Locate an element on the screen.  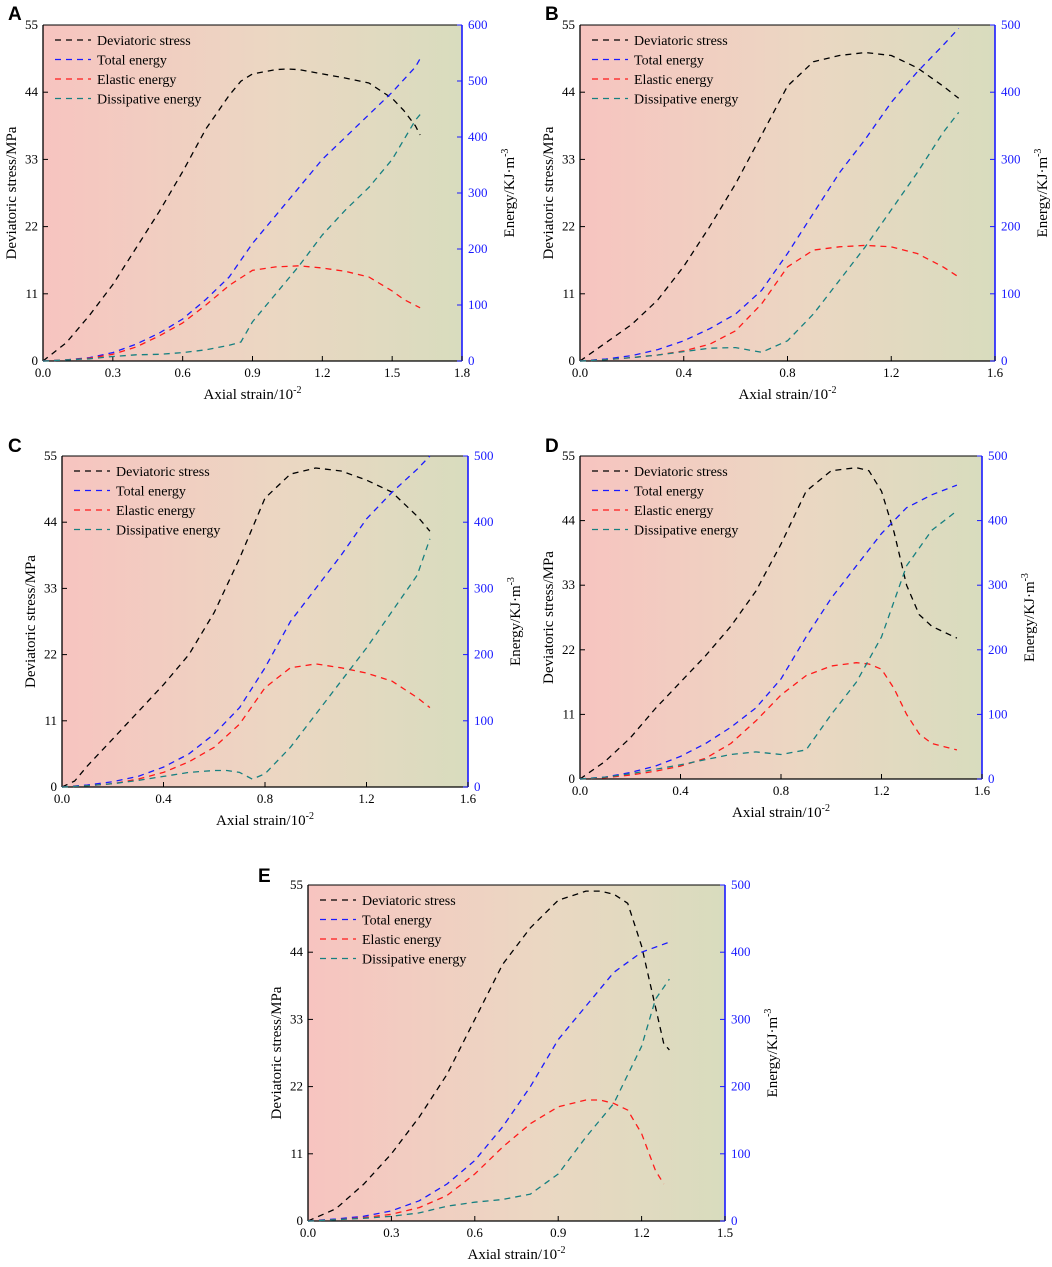
panel-label: C is located at coordinates (15, 446).